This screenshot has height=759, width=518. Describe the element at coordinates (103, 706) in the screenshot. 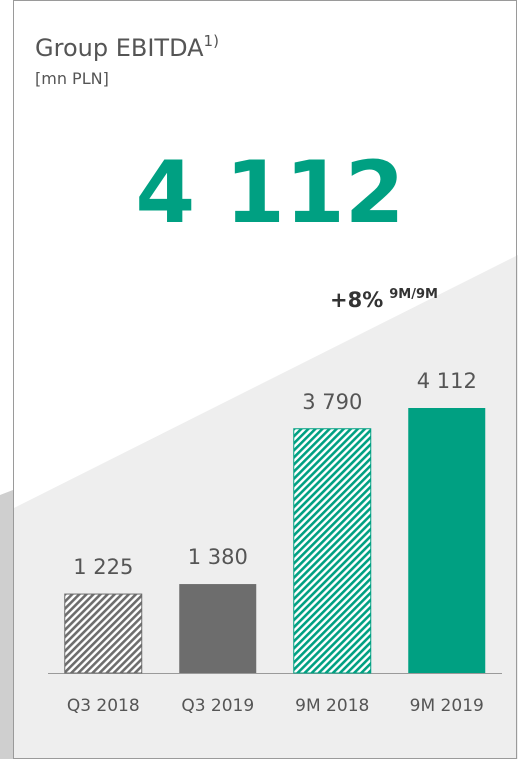

I see `x-tick-label: Q3 2018` at that location.